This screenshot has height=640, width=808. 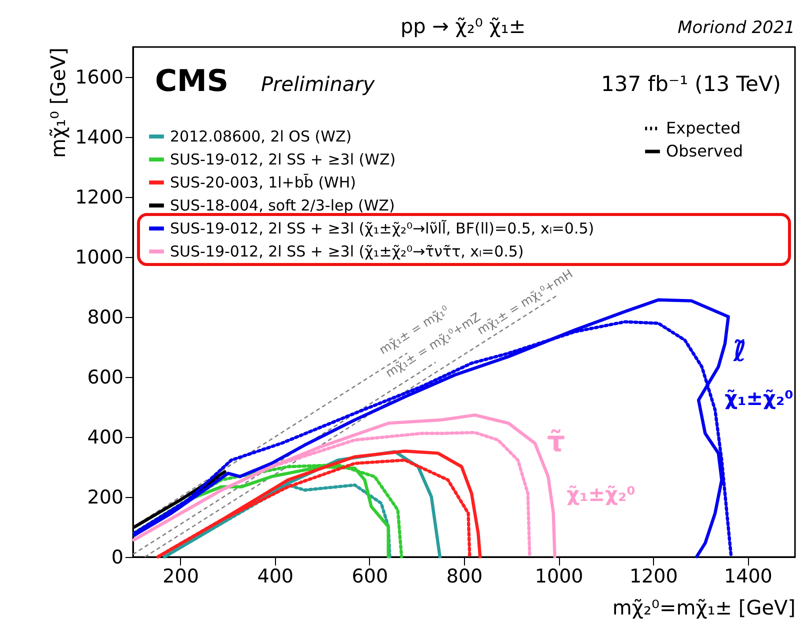 What do you see at coordinates (105, 437) in the screenshot?
I see `y-tick-label: 400` at bounding box center [105, 437].